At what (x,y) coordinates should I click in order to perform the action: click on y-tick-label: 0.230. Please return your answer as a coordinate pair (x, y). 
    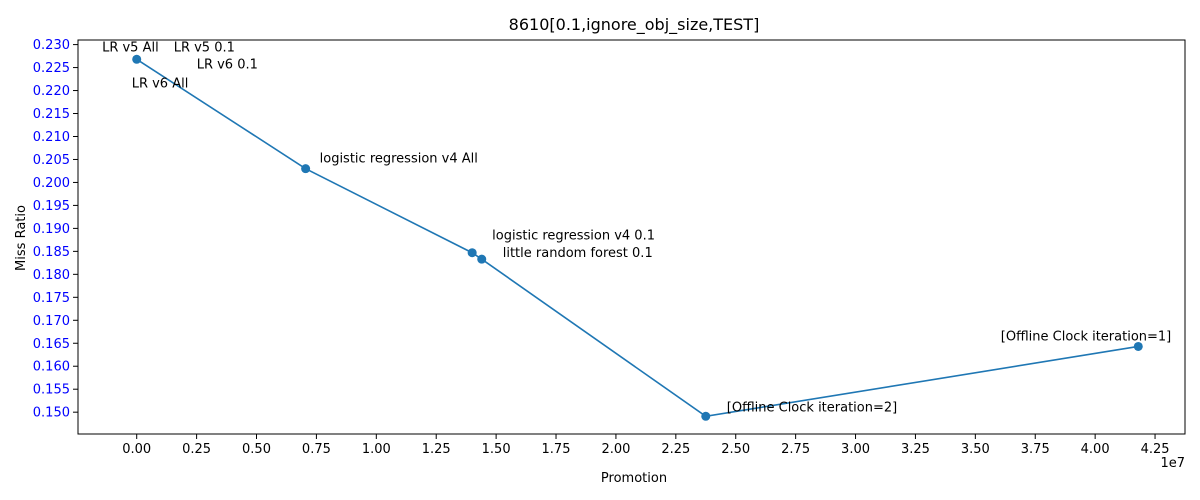
    Looking at the image, I should click on (51, 45).